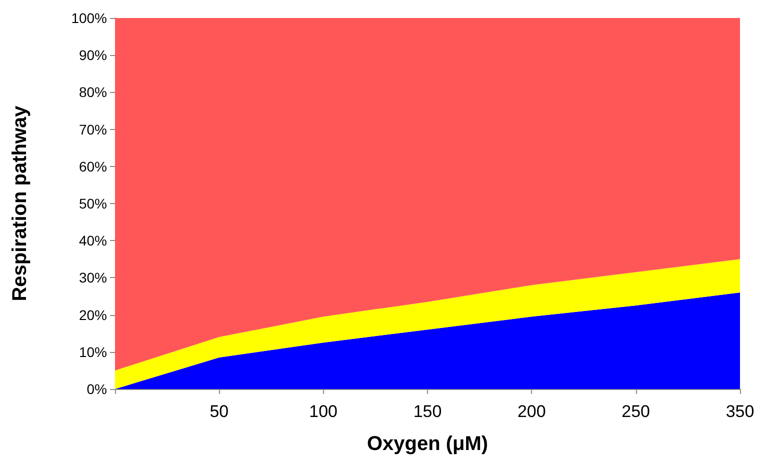  I want to click on y-tick-label: 50%, so click(92, 204).